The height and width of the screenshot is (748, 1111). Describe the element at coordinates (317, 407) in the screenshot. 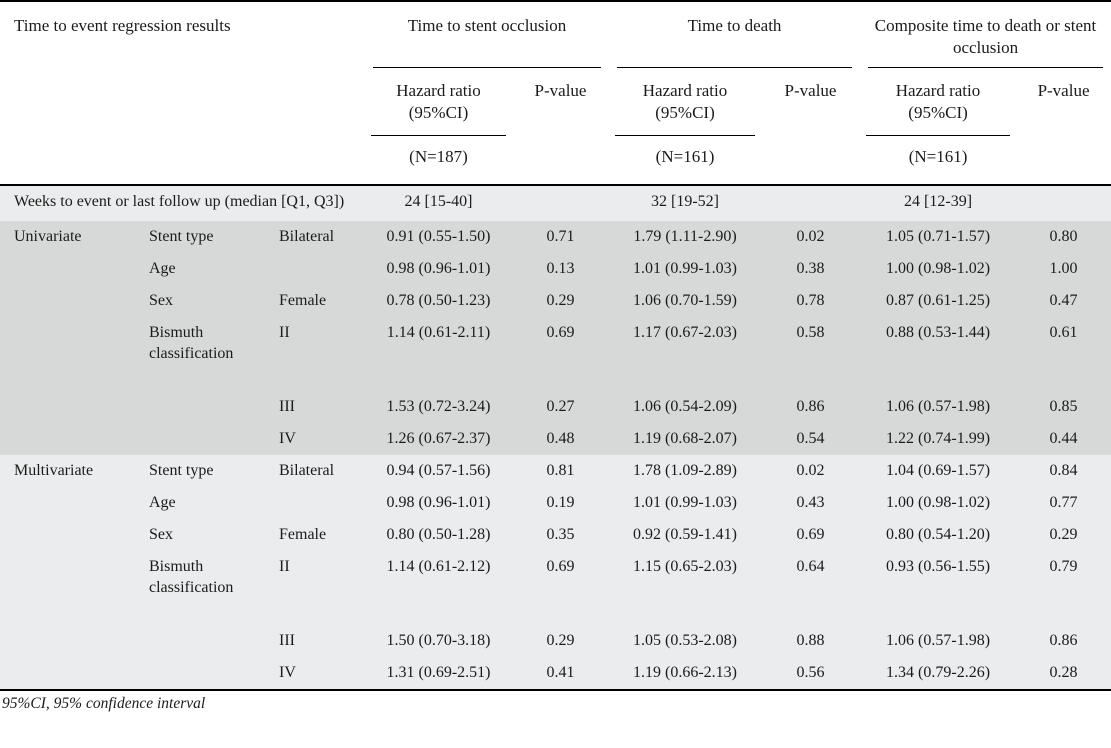

I see `table-cell: III` at that location.